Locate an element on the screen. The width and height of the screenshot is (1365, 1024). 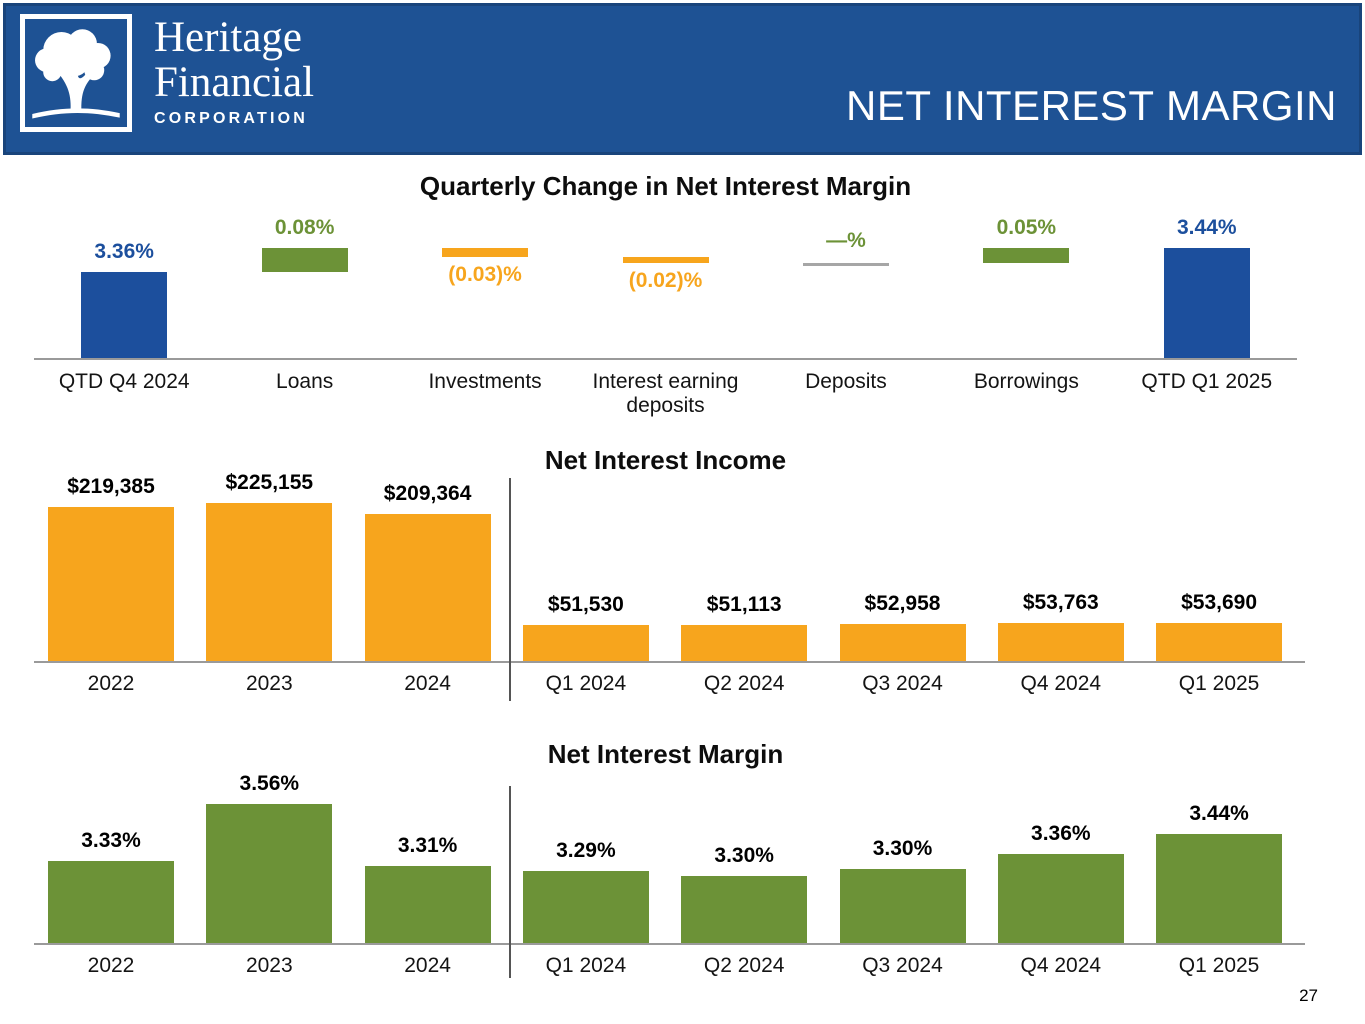
category-label: Interest earning deposits is located at coordinates (665, 393).